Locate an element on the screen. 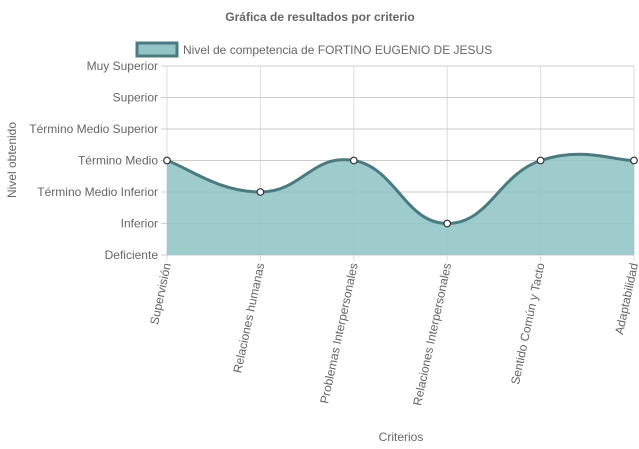  y-tick-label: Muy Superior is located at coordinates (122, 66).